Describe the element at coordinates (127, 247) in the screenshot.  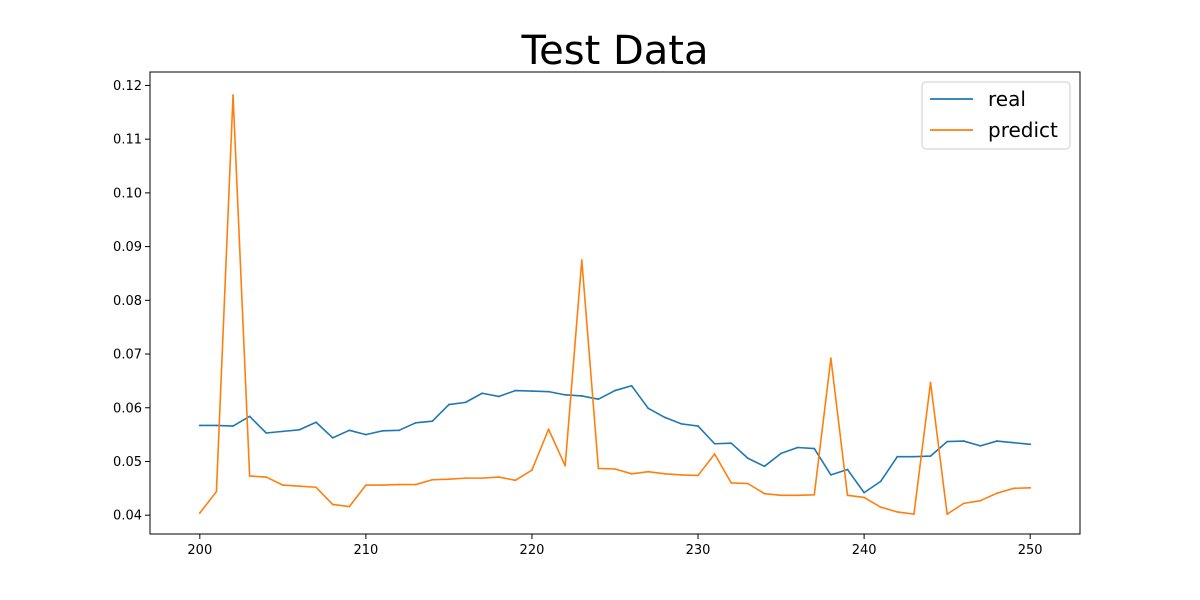
I see `y-tick-label: 0.09` at that location.